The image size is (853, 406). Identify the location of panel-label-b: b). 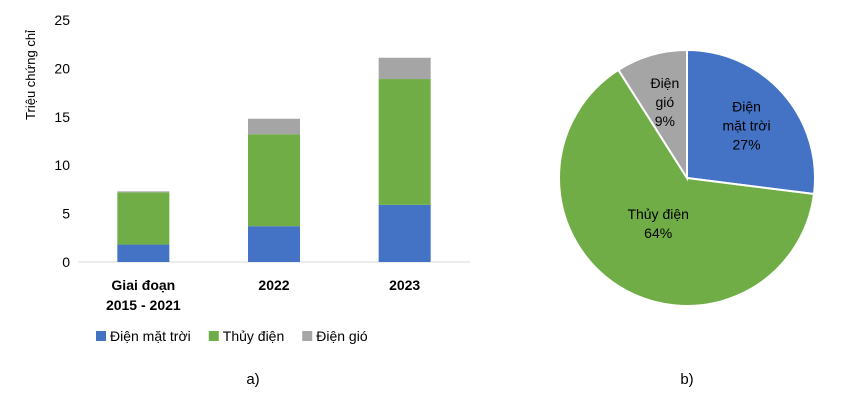
(686, 379).